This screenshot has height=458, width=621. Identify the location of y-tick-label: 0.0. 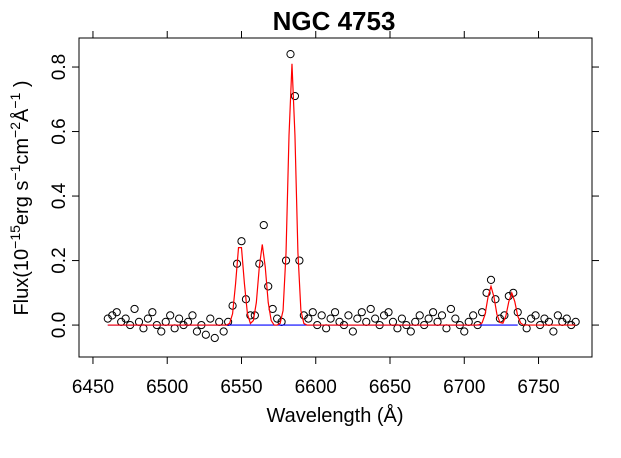
(59, 325).